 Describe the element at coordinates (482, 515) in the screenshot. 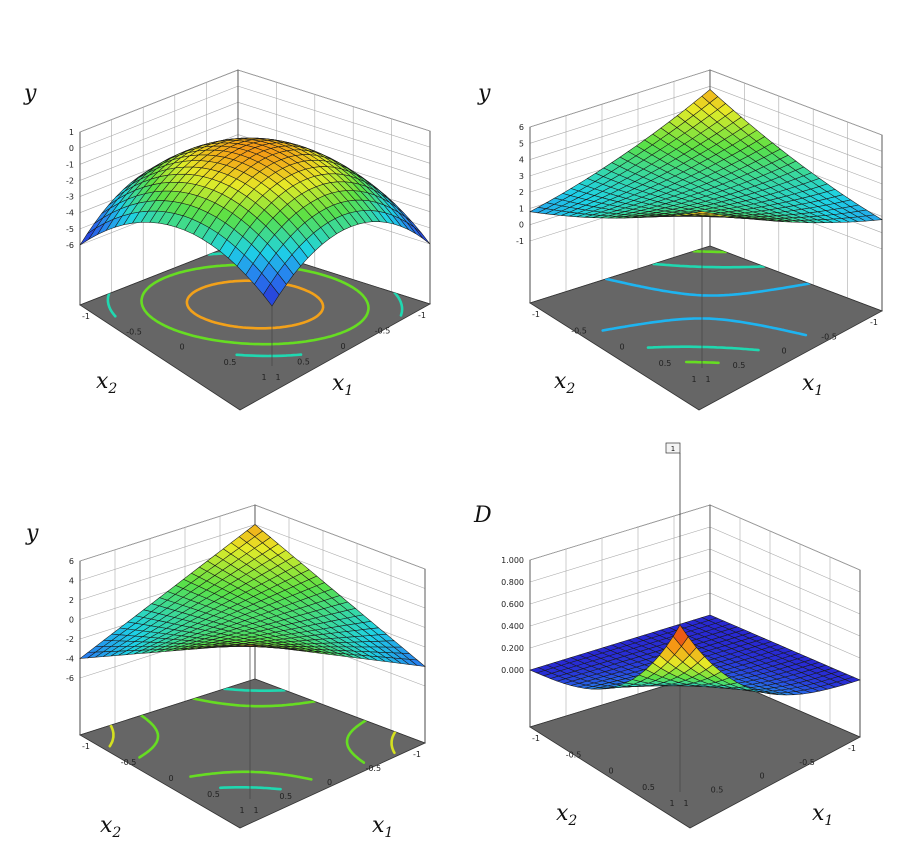

I see `z-axis-label: D` at that location.